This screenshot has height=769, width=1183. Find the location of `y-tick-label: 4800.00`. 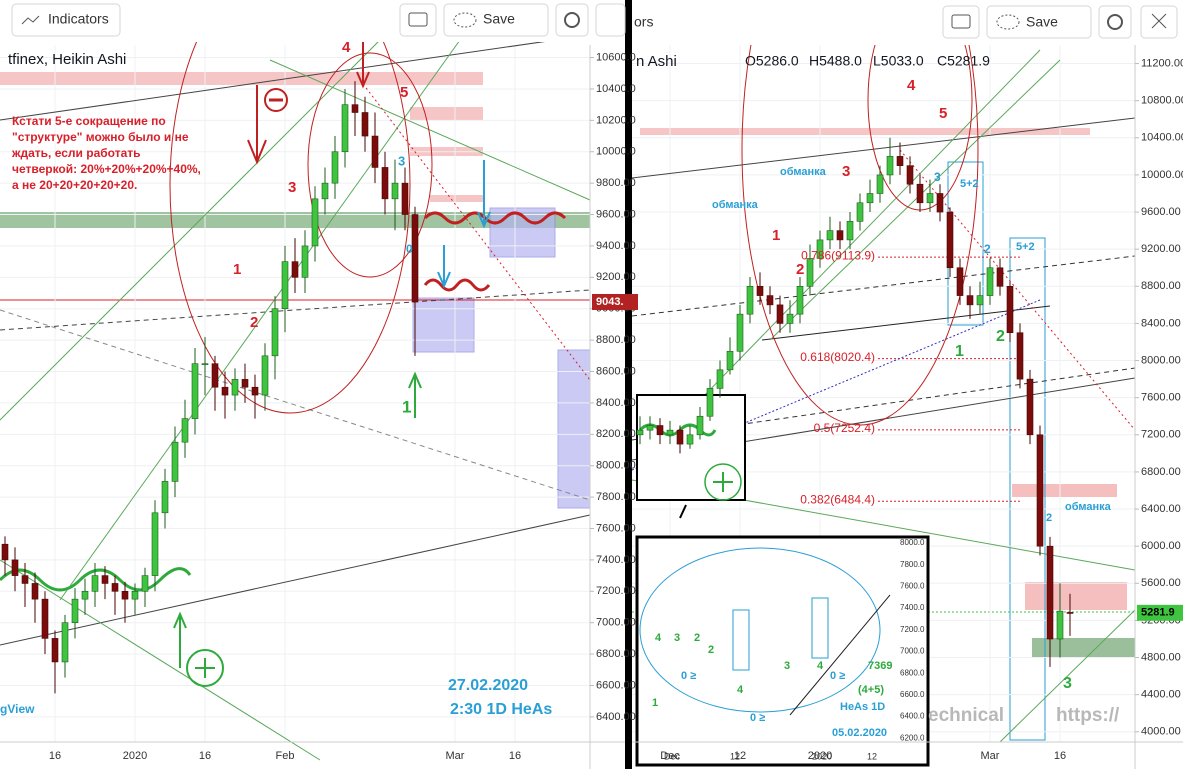

y-tick-label: 4800.00 is located at coordinates (1161, 657).